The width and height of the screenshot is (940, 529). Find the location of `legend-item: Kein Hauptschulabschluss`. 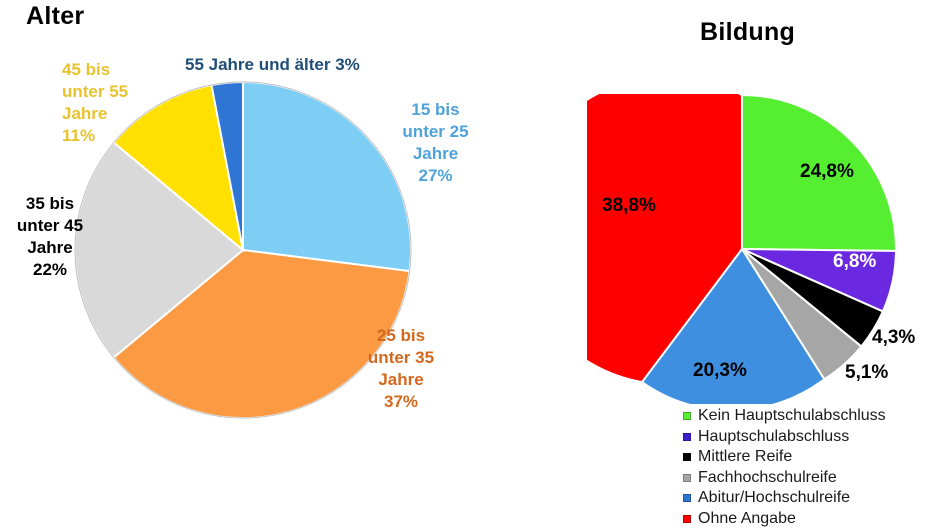

legend-item: Kein Hauptschulabschluss is located at coordinates (784, 416).